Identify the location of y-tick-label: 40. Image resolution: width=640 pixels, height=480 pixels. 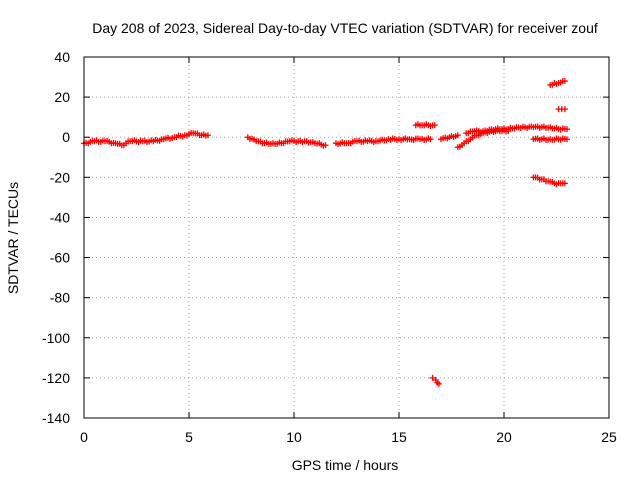
(62, 57).